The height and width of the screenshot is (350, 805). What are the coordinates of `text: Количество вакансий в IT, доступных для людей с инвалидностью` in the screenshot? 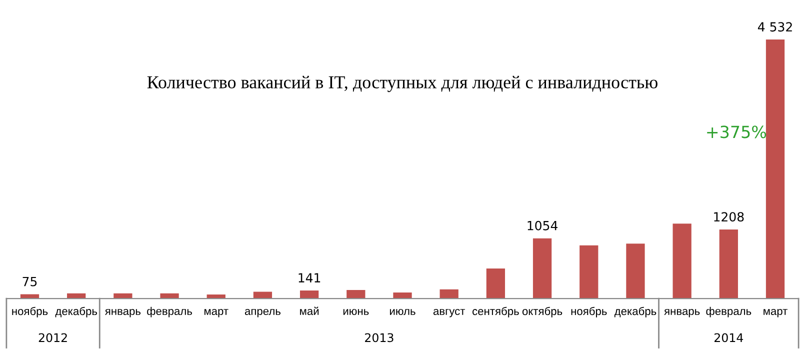 It's located at (402, 84).